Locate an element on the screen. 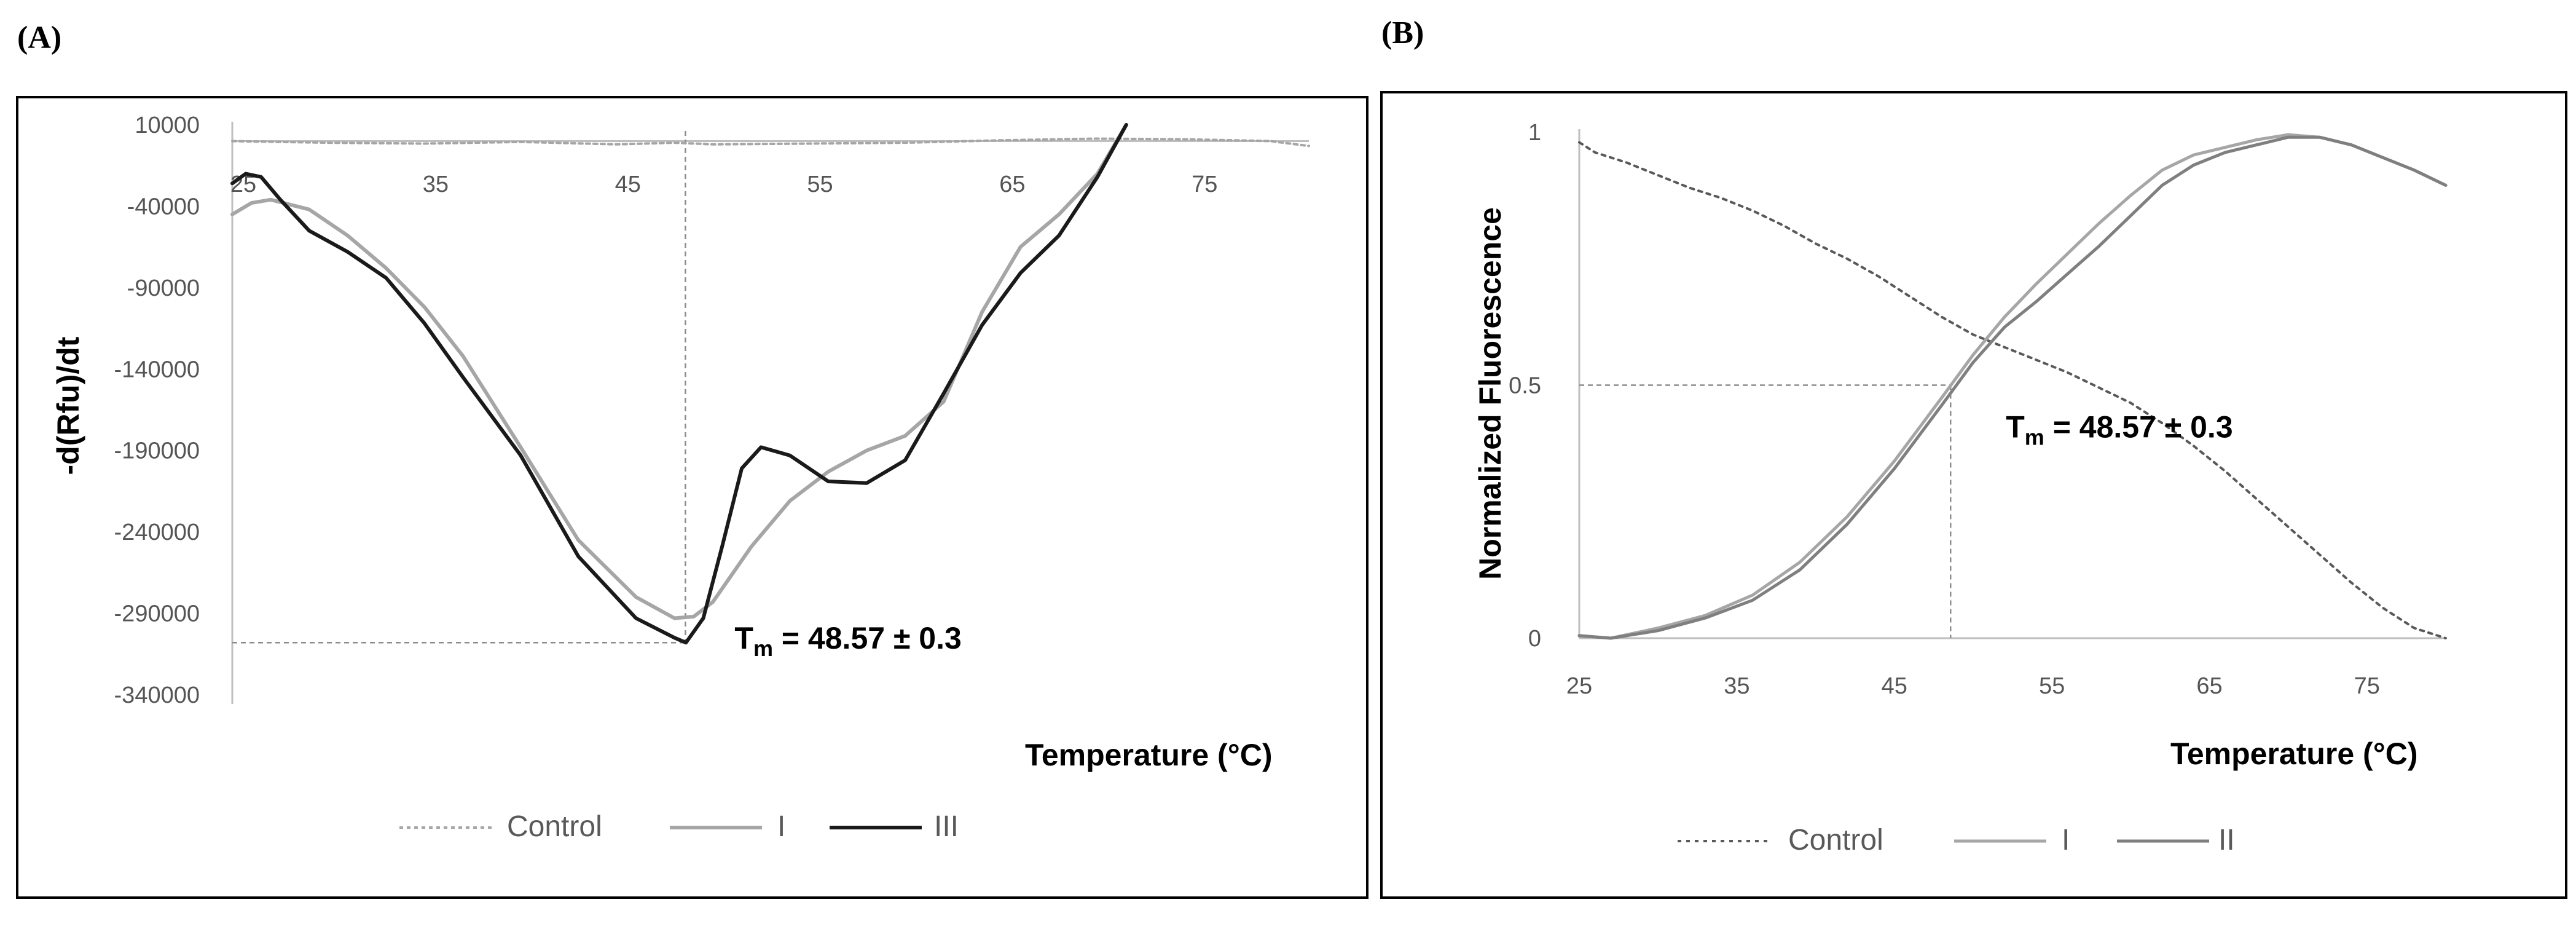 The width and height of the screenshot is (2576, 929). y-tick-label: -290000 is located at coordinates (157, 614).